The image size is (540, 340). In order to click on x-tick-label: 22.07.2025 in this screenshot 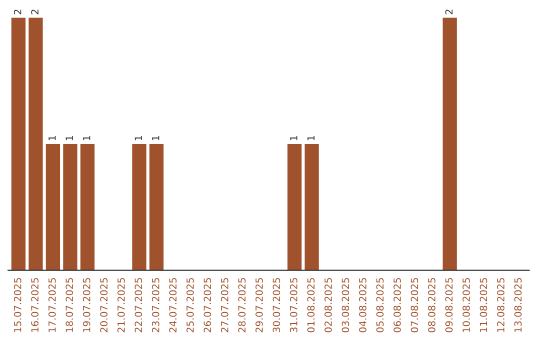, I will do `click(138, 305)`.